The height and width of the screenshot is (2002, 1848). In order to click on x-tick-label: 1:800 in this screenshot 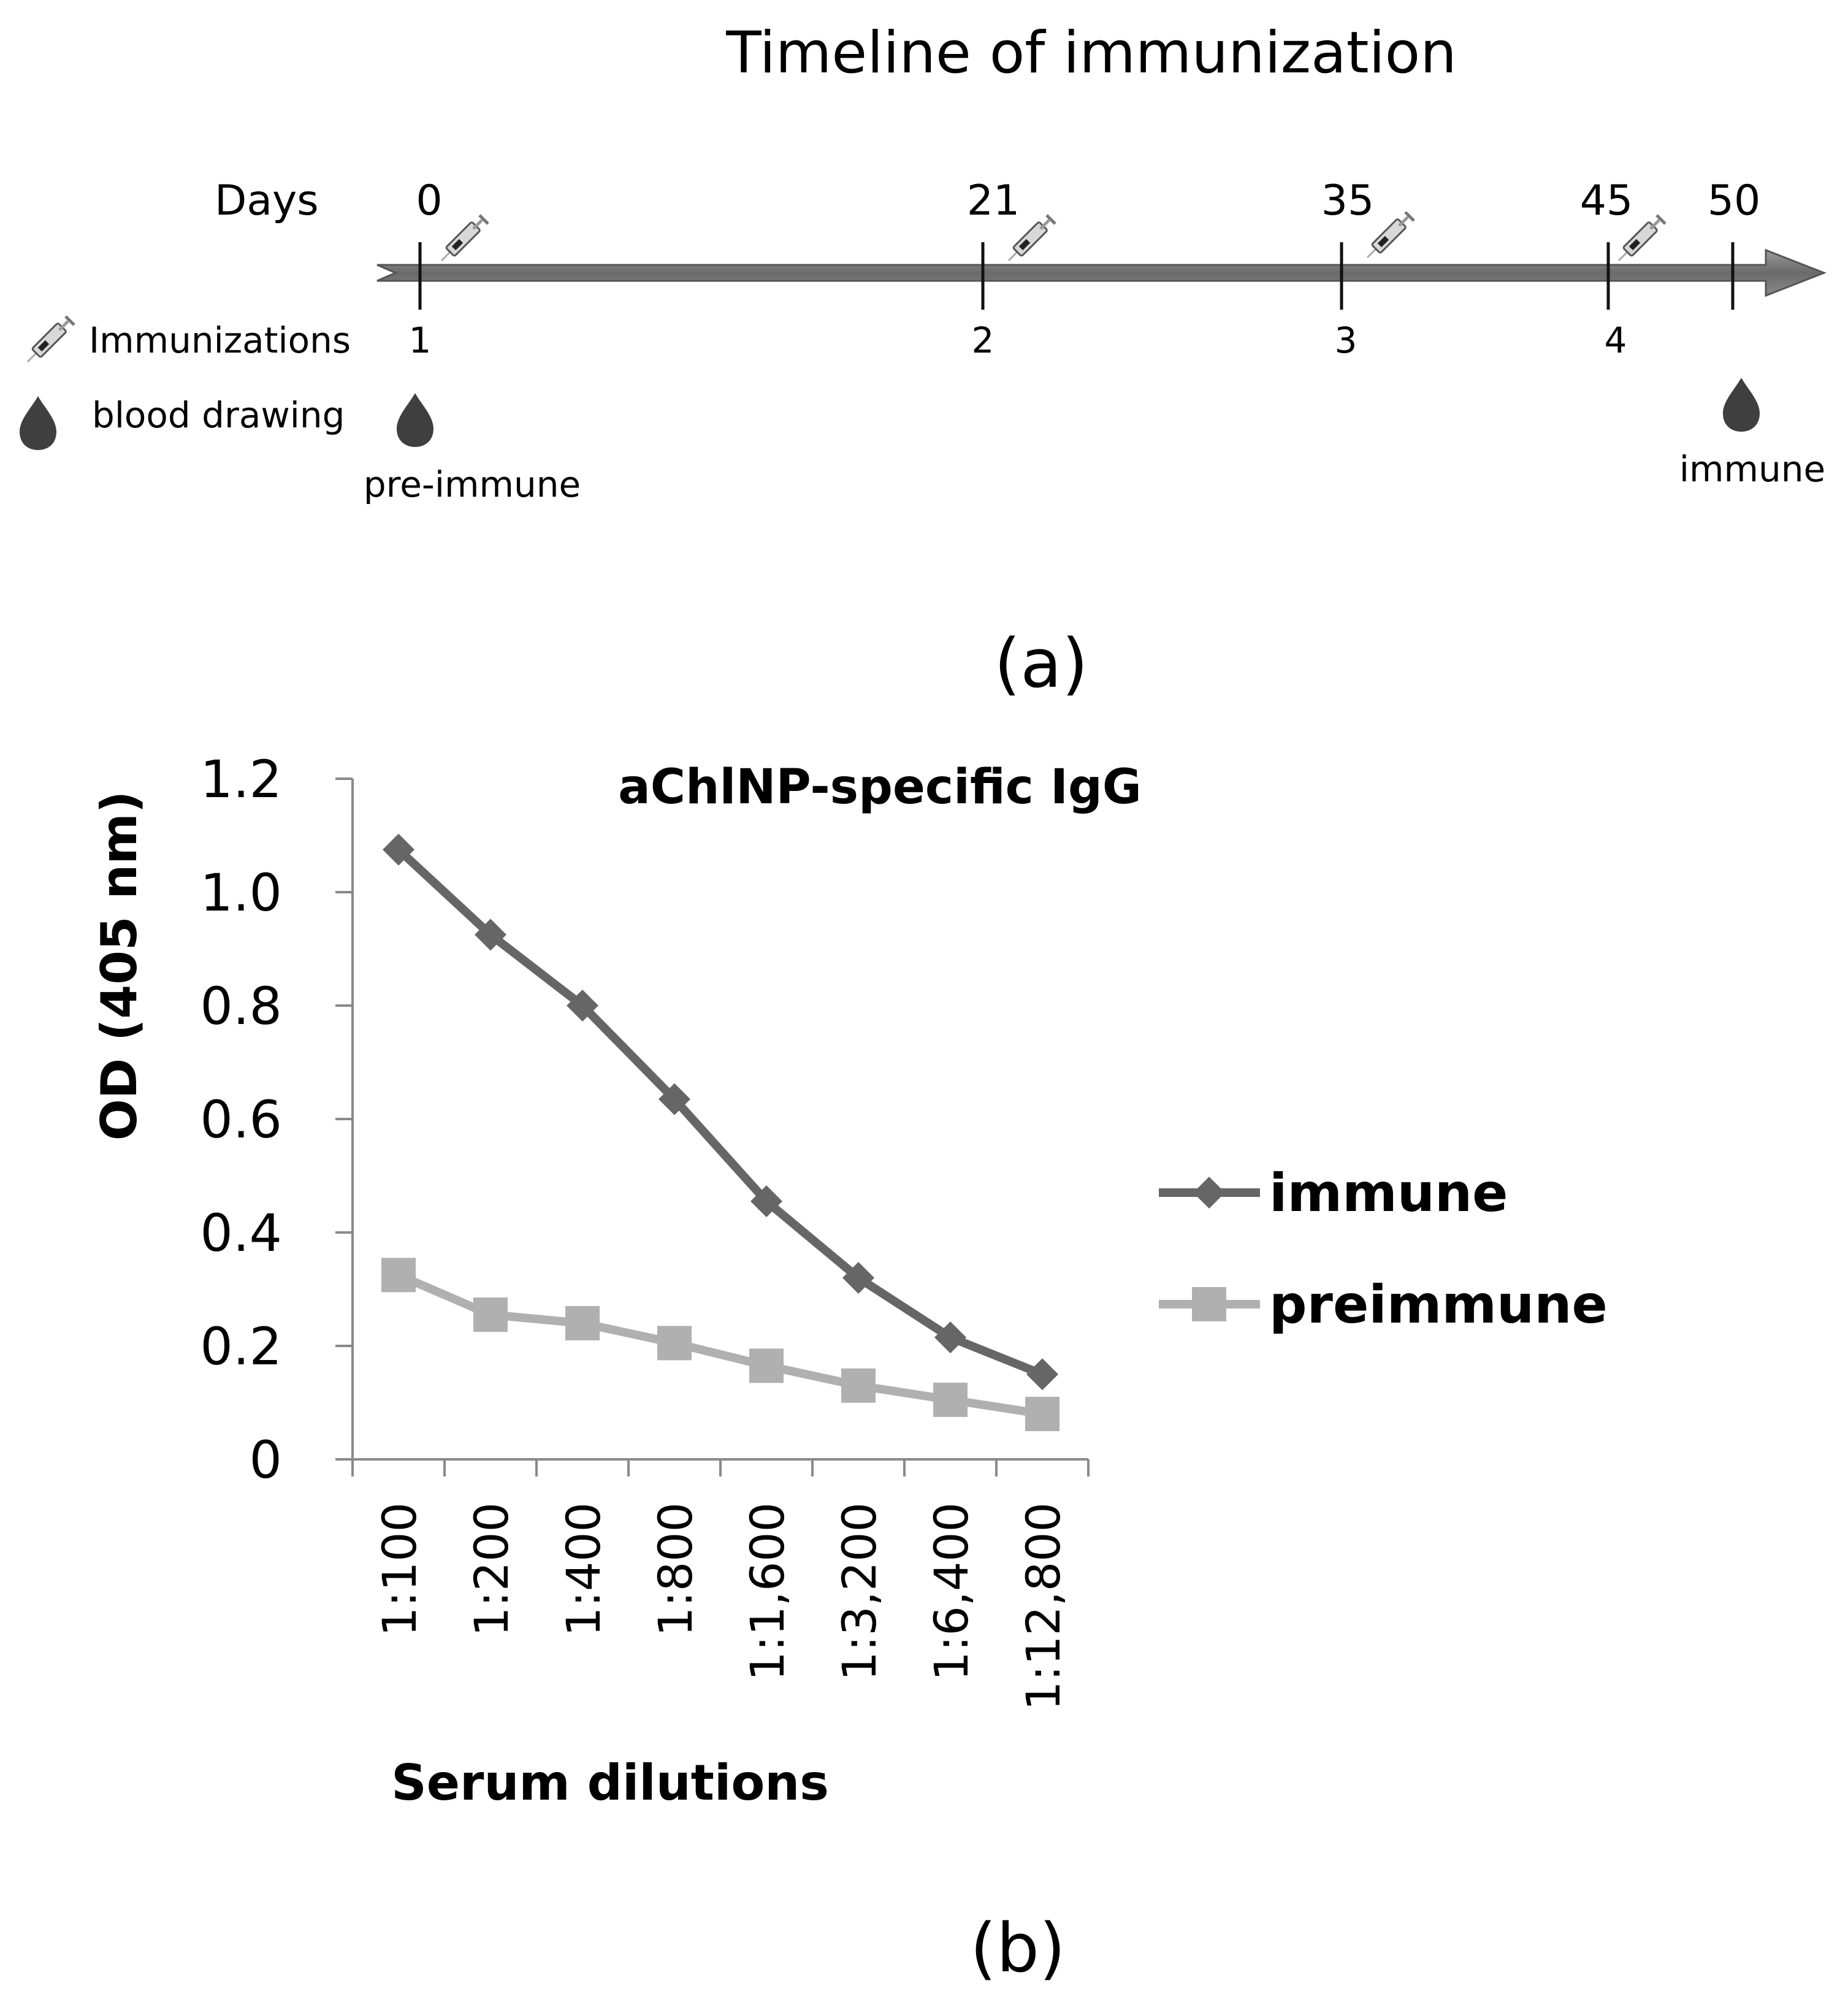, I will do `click(675, 1569)`.